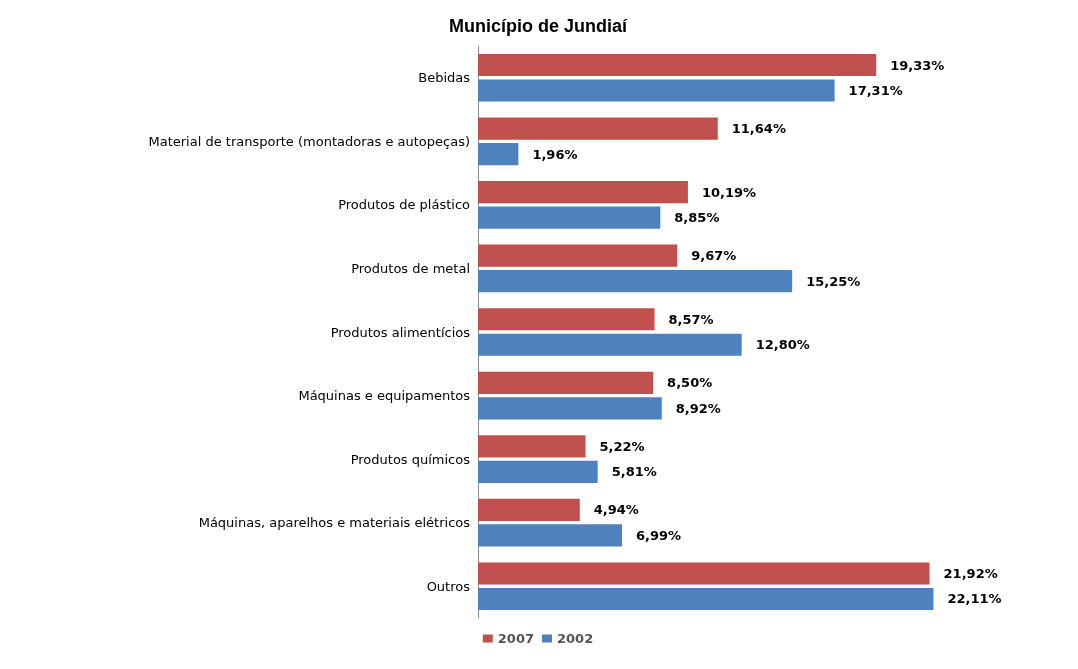 Image resolution: width=1078 pixels, height=669 pixels. What do you see at coordinates (575, 638) in the screenshot?
I see `legend-label: 2002` at bounding box center [575, 638].